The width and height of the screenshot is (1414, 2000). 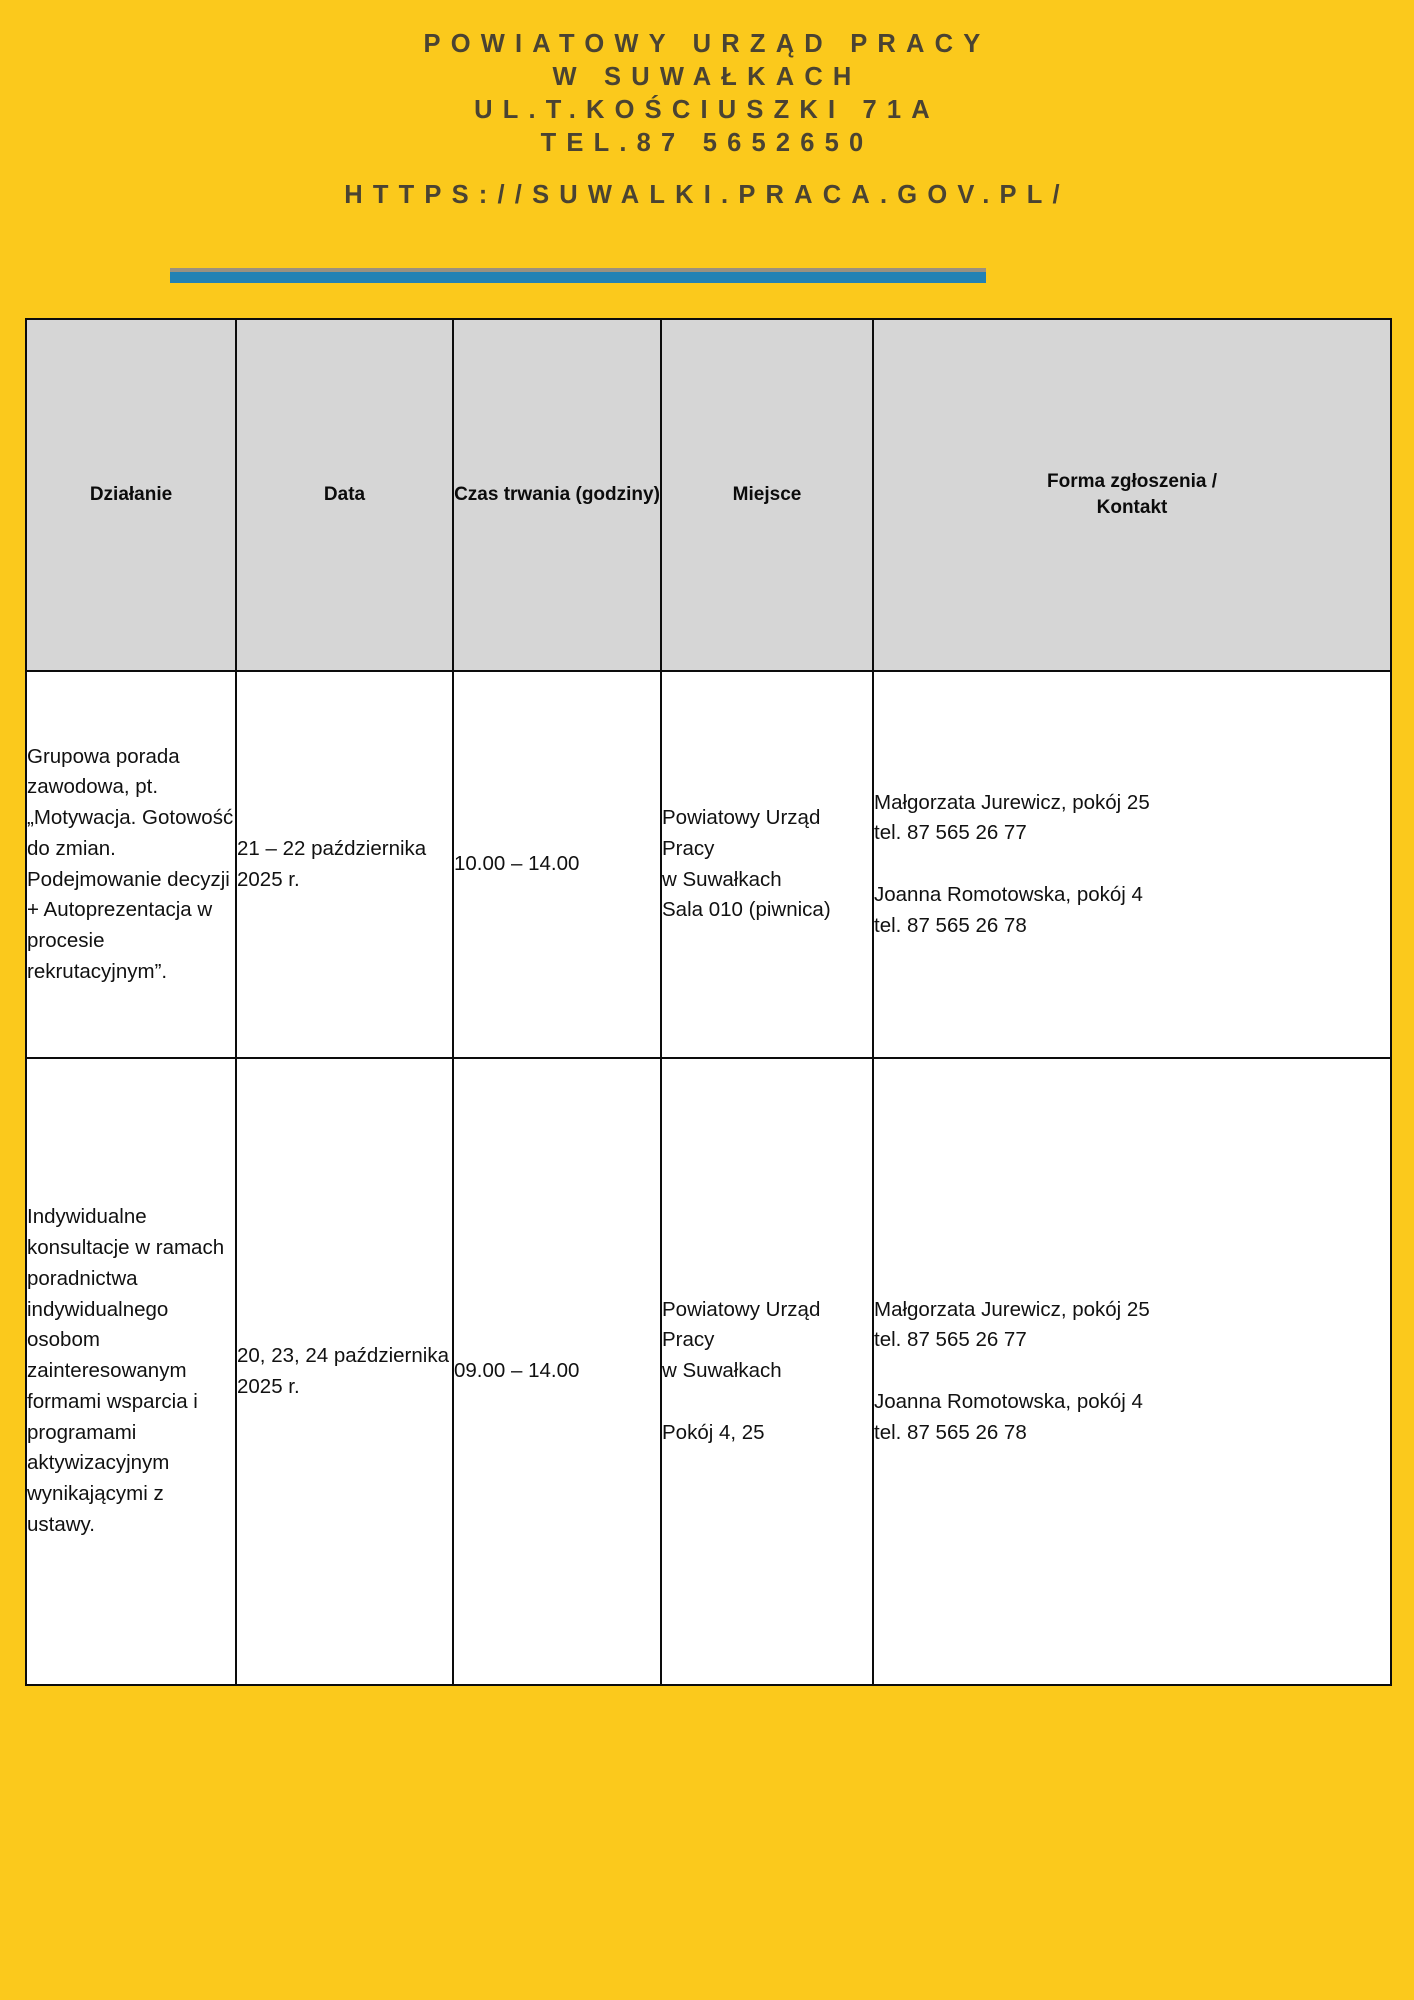 I want to click on column-header-dzialanie: Działanie, so click(x=131, y=495).